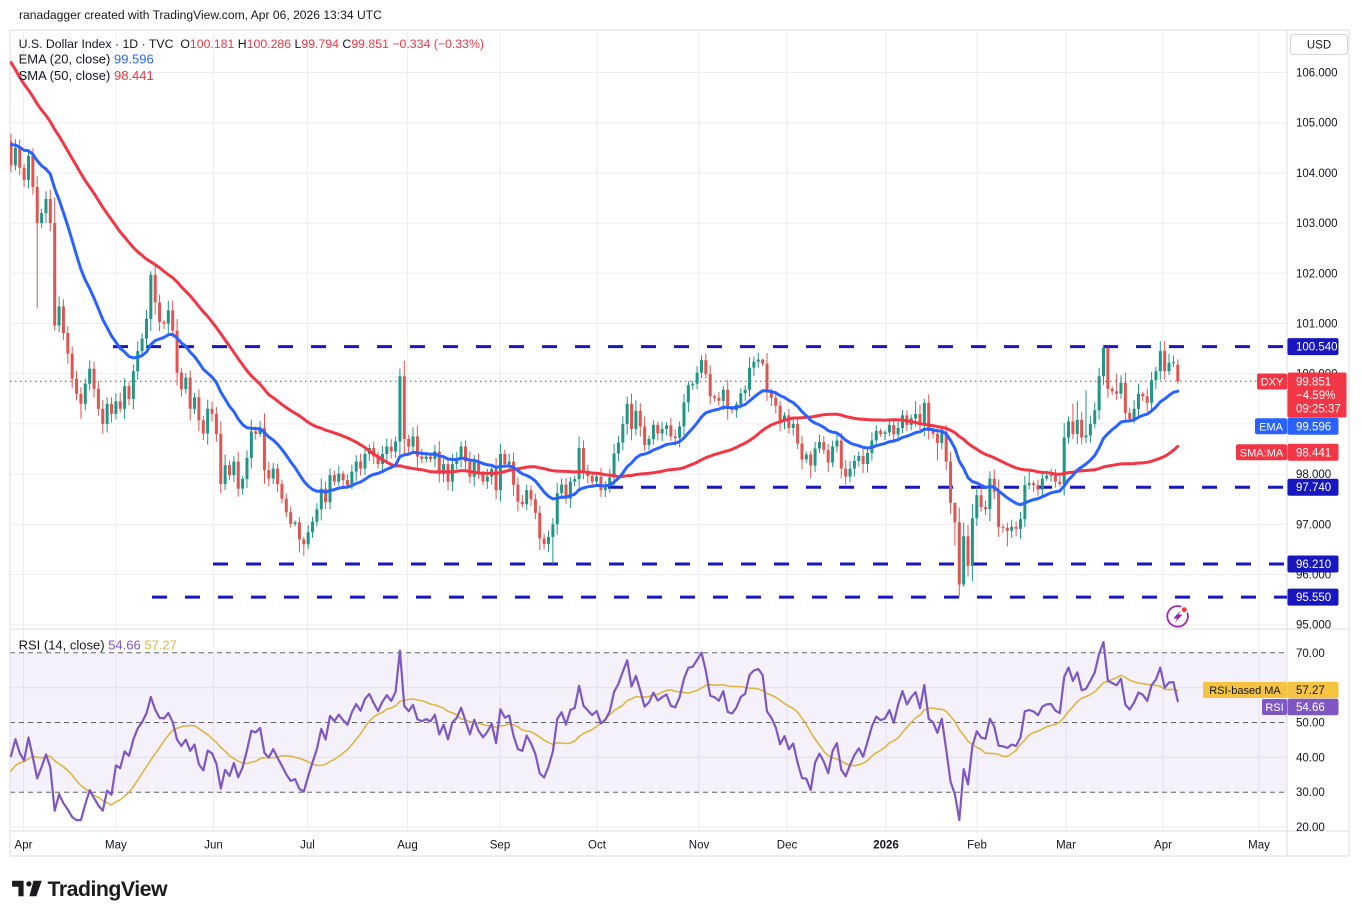  I want to click on svg-text: 70.00, so click(1310, 654).